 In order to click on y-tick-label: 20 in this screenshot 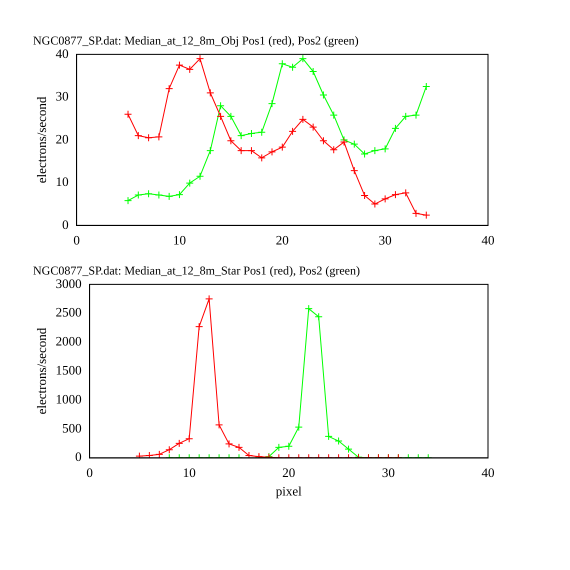, I will do `click(62, 138)`.